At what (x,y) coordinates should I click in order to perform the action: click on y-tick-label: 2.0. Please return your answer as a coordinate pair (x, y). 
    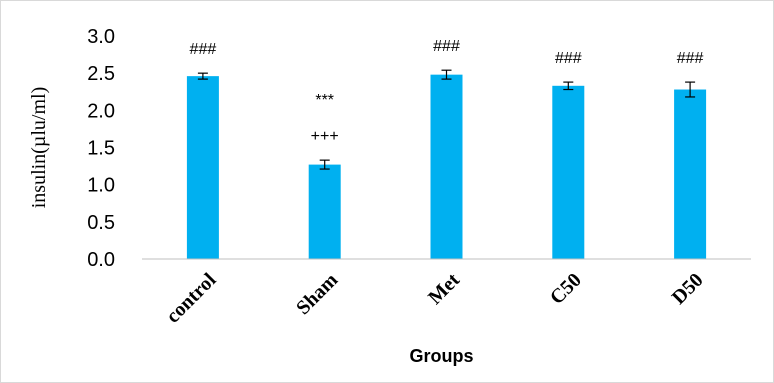
    Looking at the image, I should click on (101, 111).